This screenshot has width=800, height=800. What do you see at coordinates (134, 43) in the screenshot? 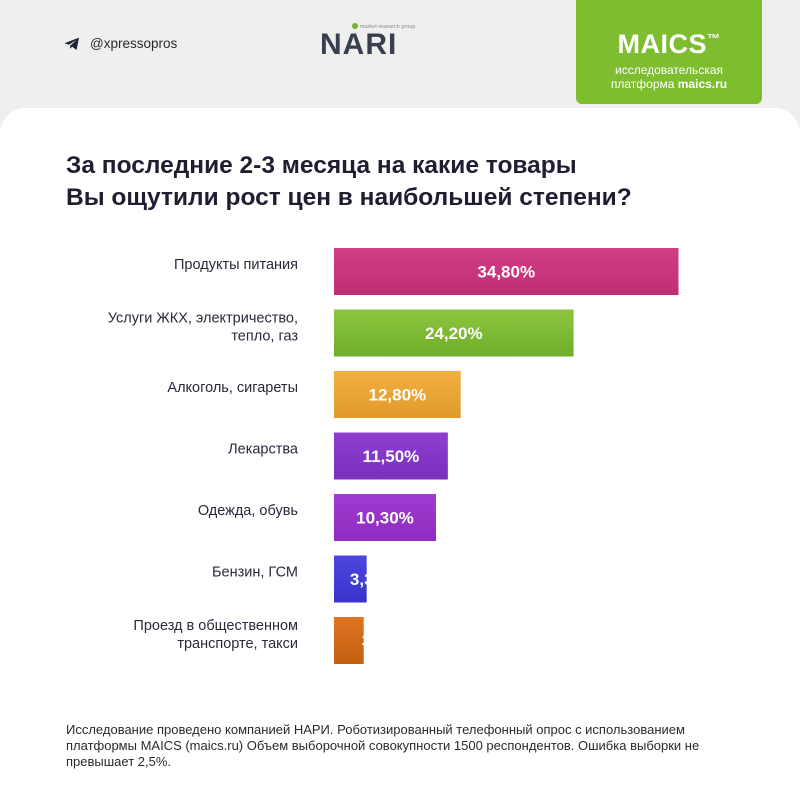
I see `telegram-handle: @xpressopros` at bounding box center [134, 43].